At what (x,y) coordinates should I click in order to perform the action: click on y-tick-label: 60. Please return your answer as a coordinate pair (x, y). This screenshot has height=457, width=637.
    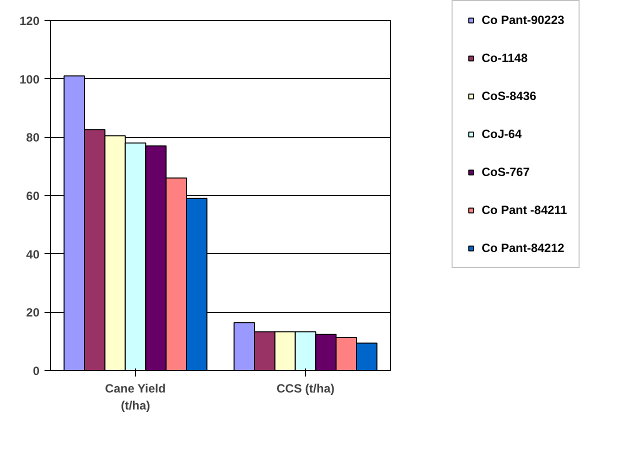
    Looking at the image, I should click on (33, 196).